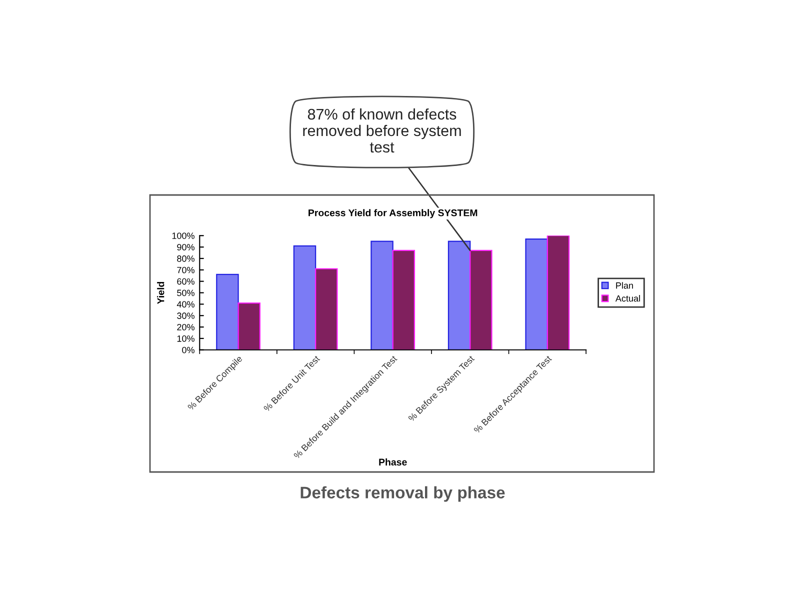 This screenshot has height=592, width=805. I want to click on y-tick-label: 40%, so click(185, 304).